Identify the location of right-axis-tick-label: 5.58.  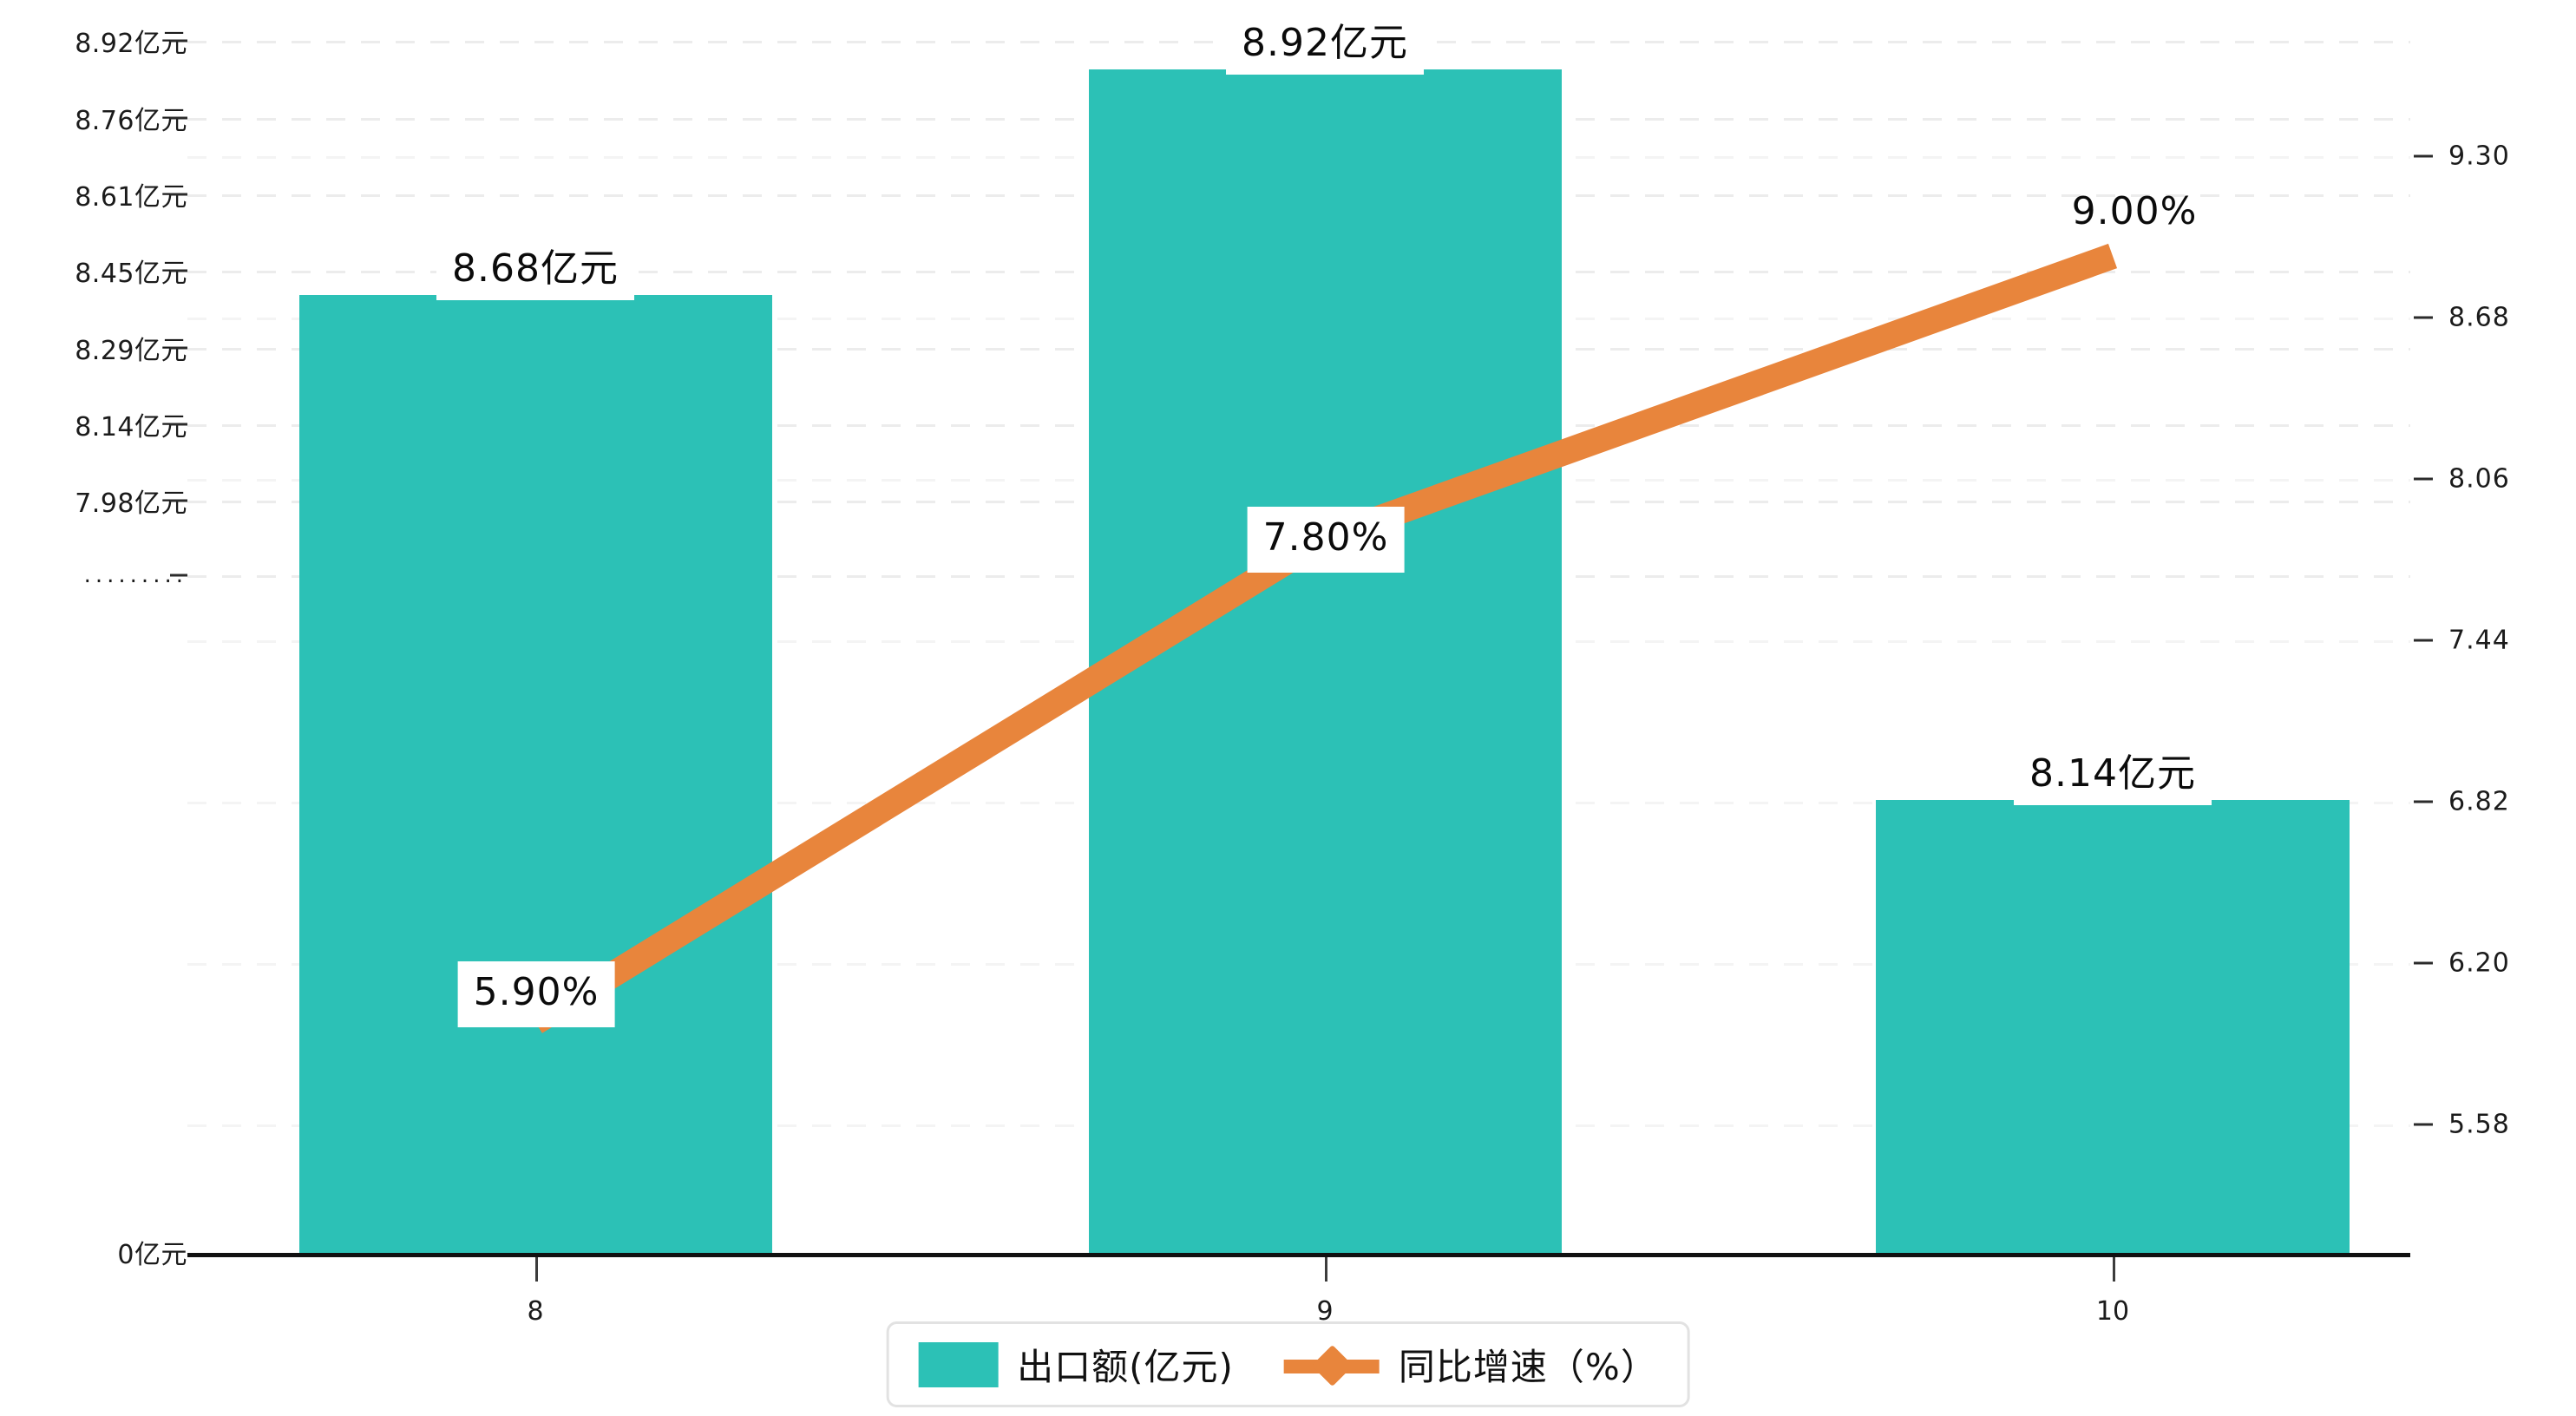
(2479, 1124).